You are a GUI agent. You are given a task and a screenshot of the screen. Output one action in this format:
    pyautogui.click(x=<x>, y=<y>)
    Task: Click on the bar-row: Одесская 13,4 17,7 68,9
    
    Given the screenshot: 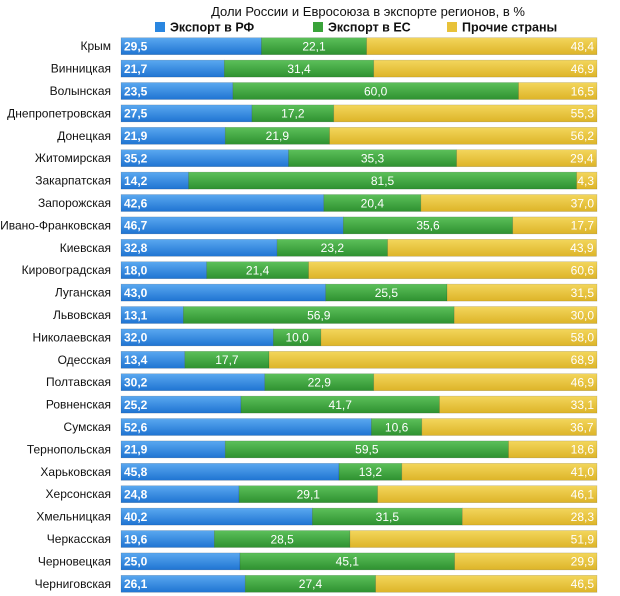 What is the action you would take?
    pyautogui.click(x=328, y=359)
    